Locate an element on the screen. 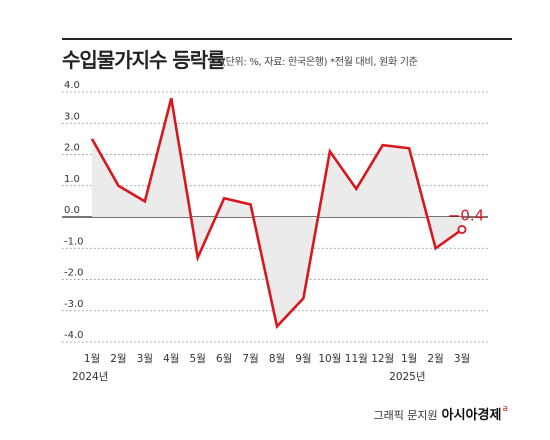 This screenshot has height=440, width=550. chart-title: 수입물가지수 등락률 is located at coordinates (144, 60).